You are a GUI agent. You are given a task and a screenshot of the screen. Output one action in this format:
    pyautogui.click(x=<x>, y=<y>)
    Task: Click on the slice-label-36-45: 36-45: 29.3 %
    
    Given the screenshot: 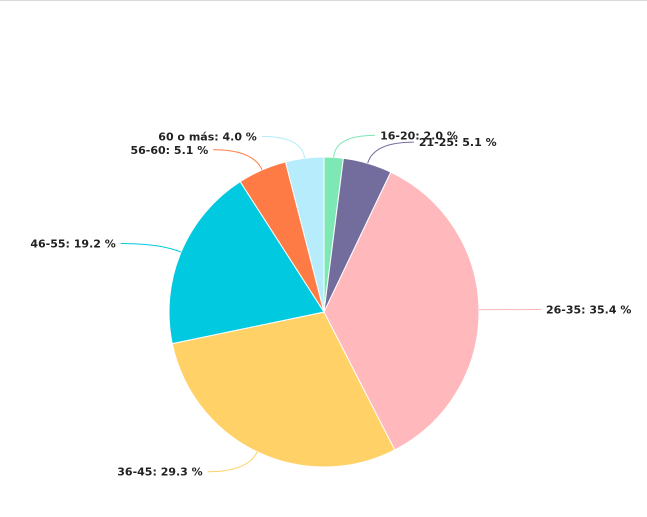 What is the action you would take?
    pyautogui.click(x=159, y=472)
    